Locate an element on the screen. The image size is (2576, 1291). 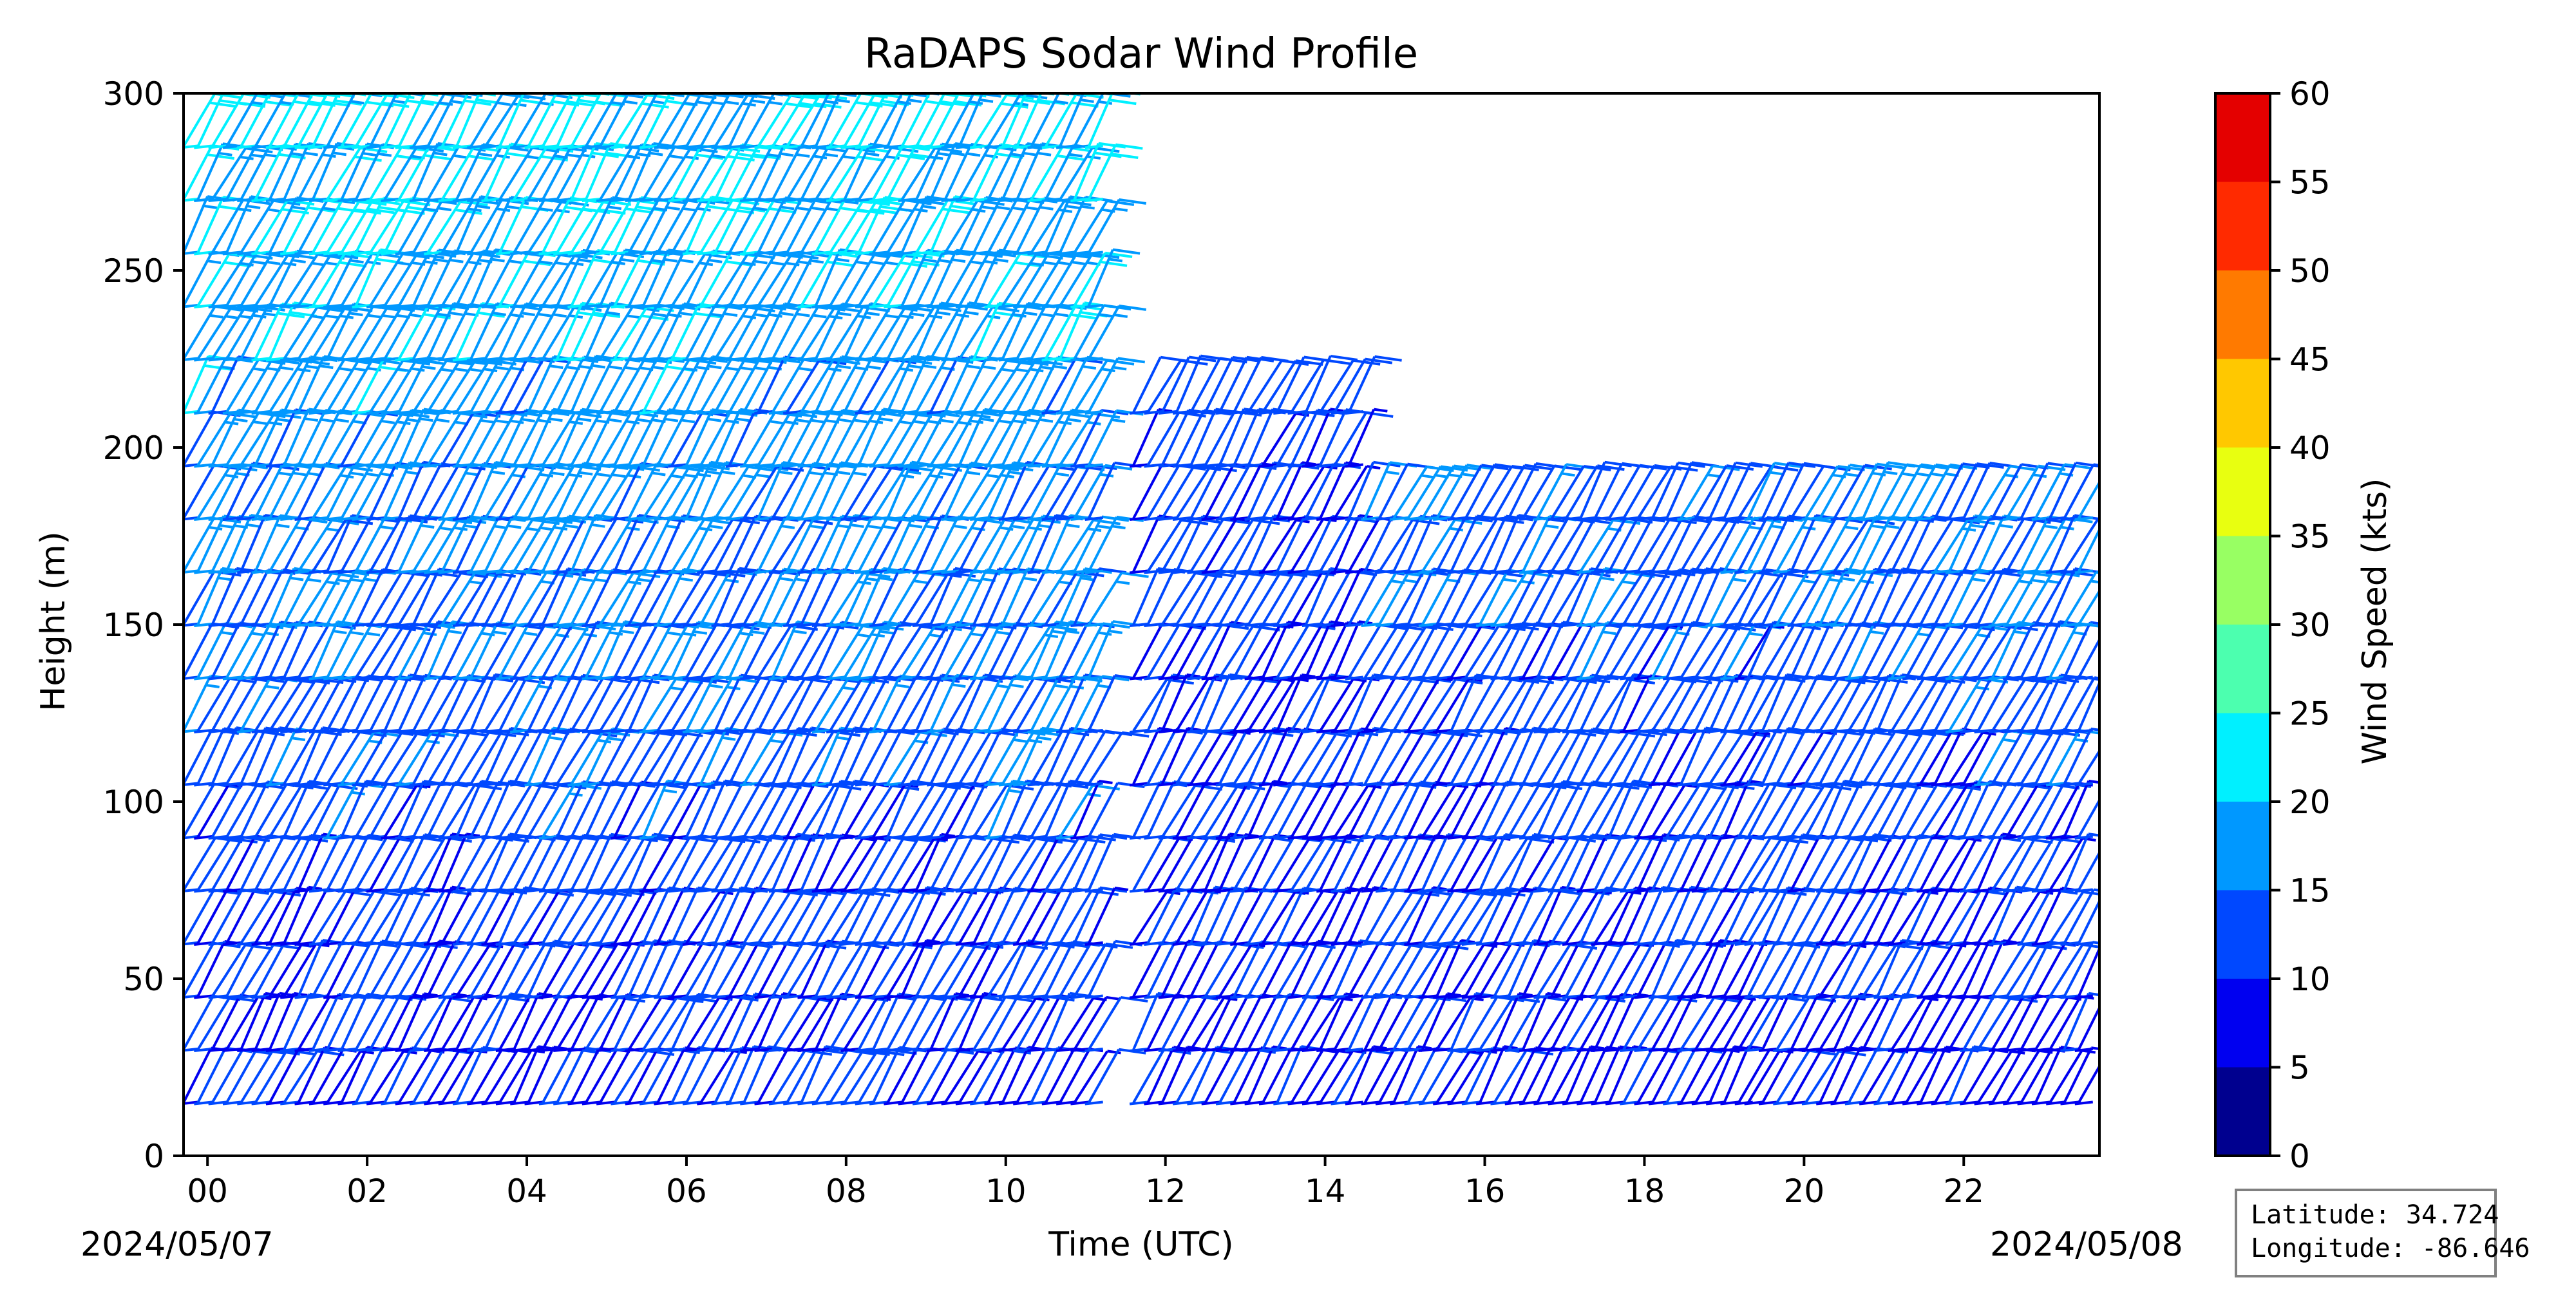
barb-flag is located at coordinates (437, 157).